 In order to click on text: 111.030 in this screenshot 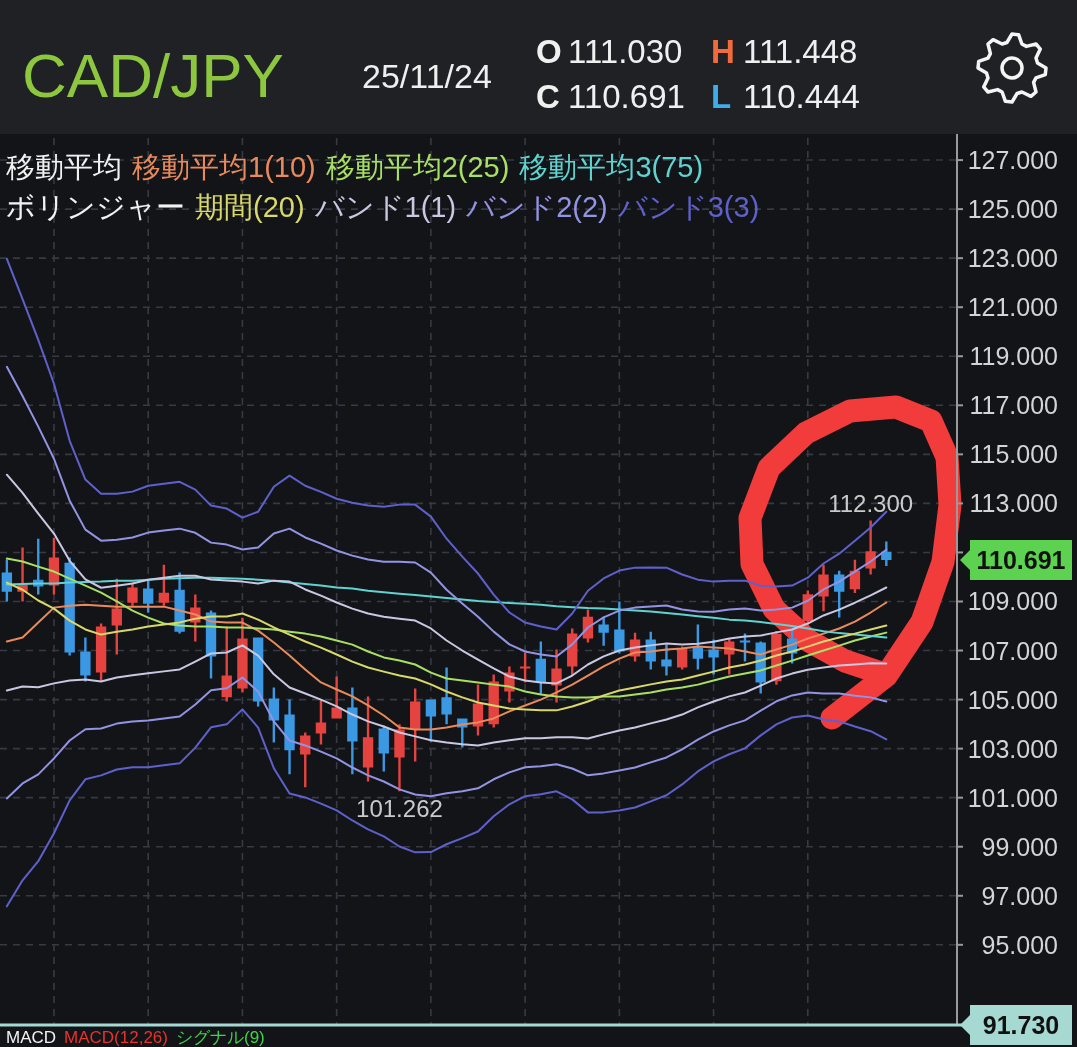, I will do `click(625, 51)`.